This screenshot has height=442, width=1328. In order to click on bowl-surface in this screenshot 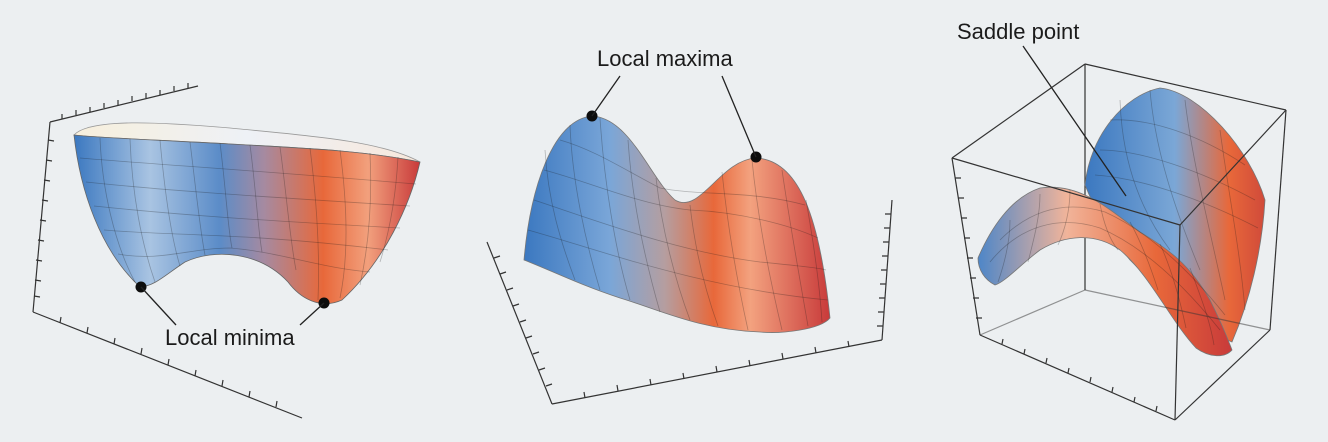, I will do `click(247, 219)`.